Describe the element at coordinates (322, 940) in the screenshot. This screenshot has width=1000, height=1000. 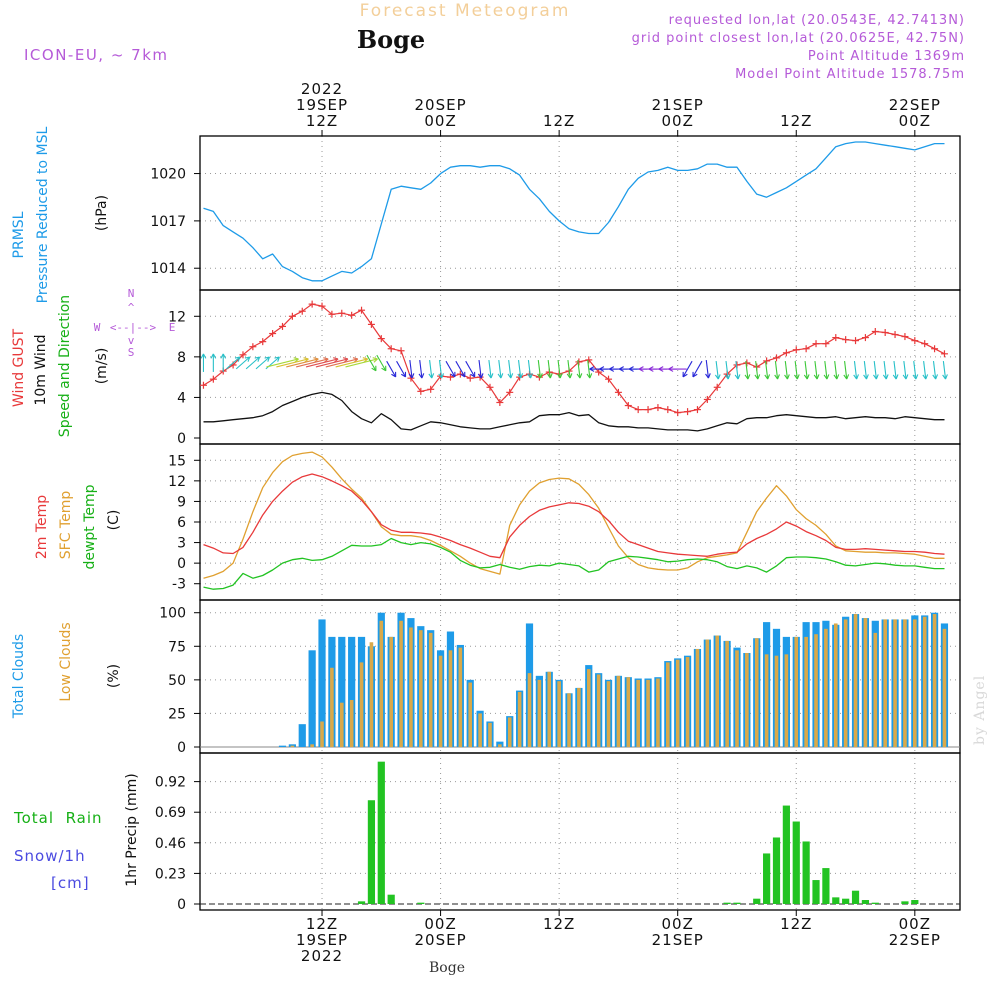
I see `bottom-time-label: 19SEP` at that location.